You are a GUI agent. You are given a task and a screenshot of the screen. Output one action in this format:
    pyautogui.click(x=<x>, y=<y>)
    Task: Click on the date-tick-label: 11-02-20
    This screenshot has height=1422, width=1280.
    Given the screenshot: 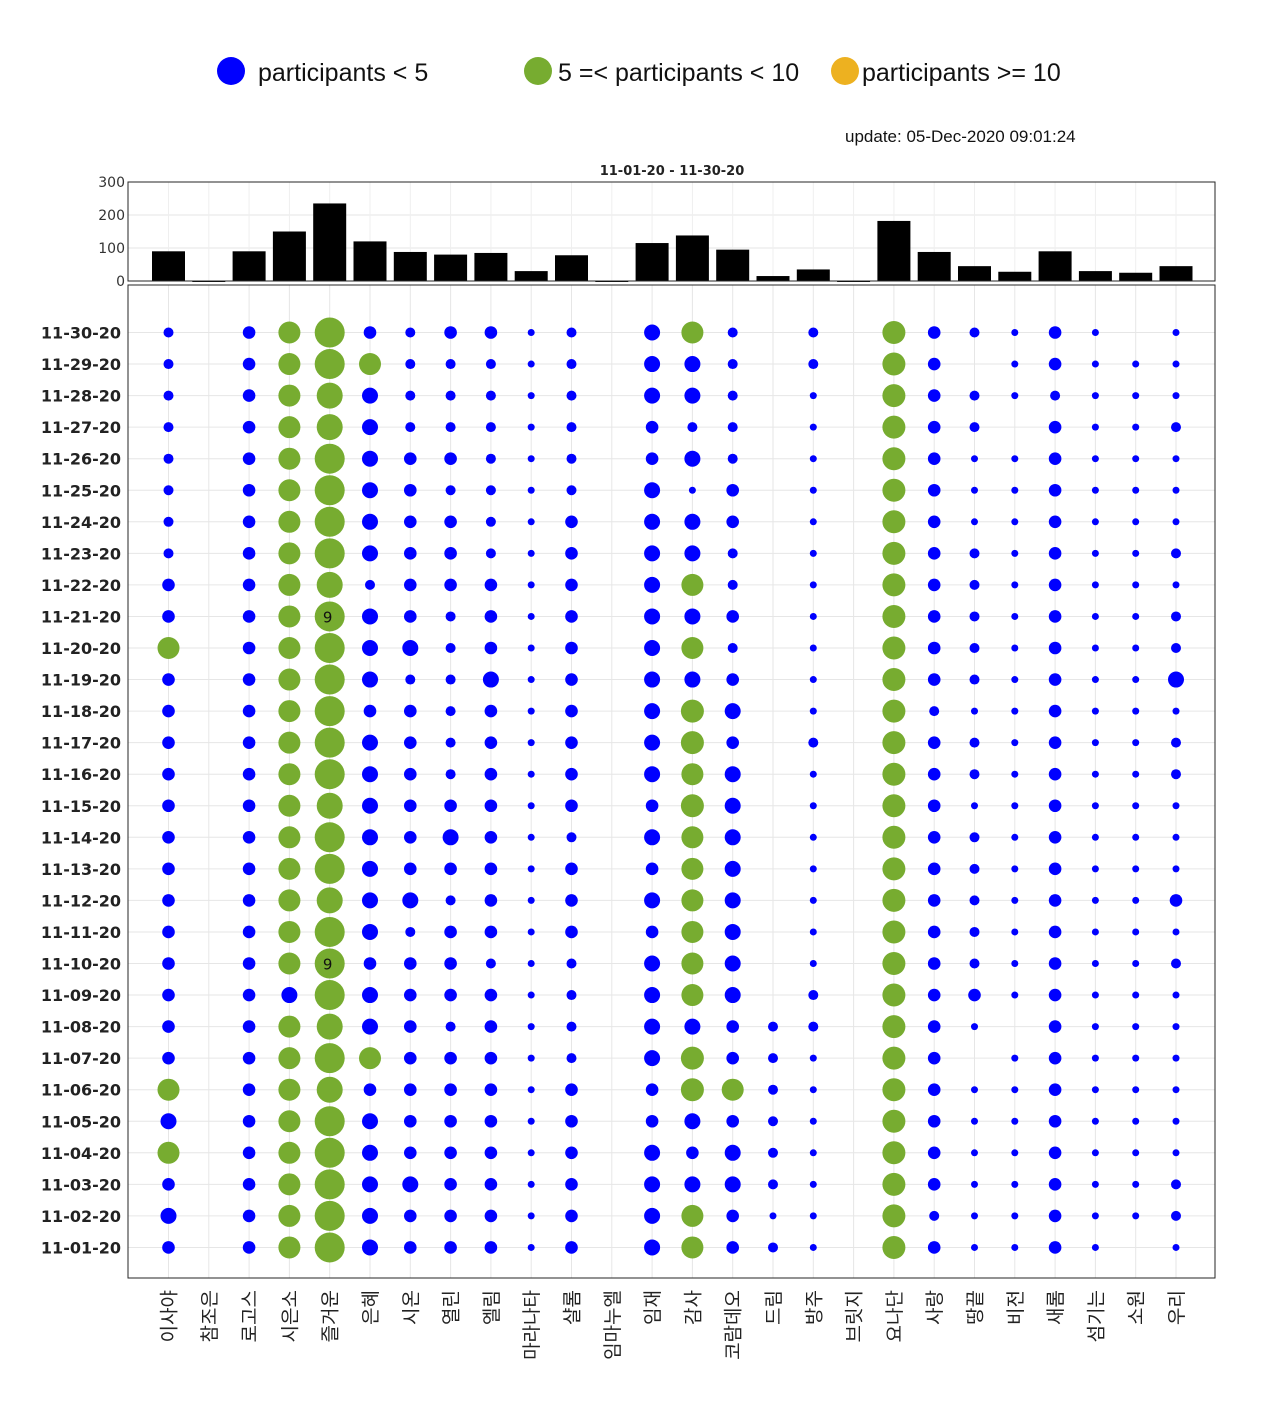 What is the action you would take?
    pyautogui.click(x=81, y=1216)
    